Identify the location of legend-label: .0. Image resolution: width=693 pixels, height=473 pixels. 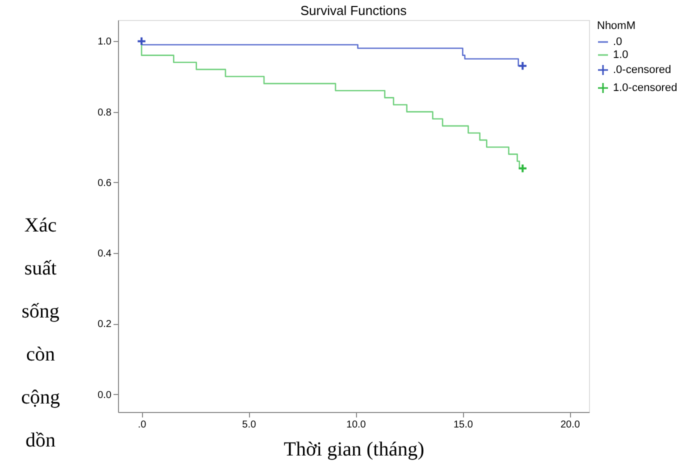
(617, 42).